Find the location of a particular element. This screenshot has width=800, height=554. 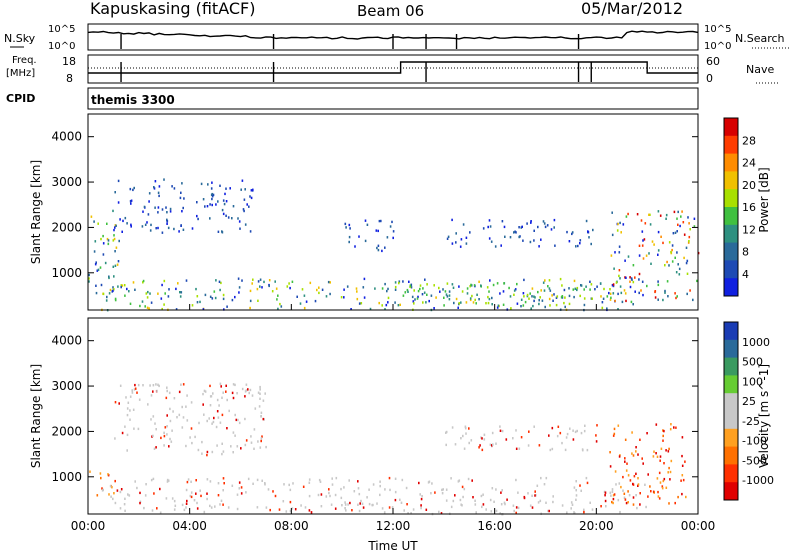

x-tick-label: 00:00 is located at coordinates (88, 526).